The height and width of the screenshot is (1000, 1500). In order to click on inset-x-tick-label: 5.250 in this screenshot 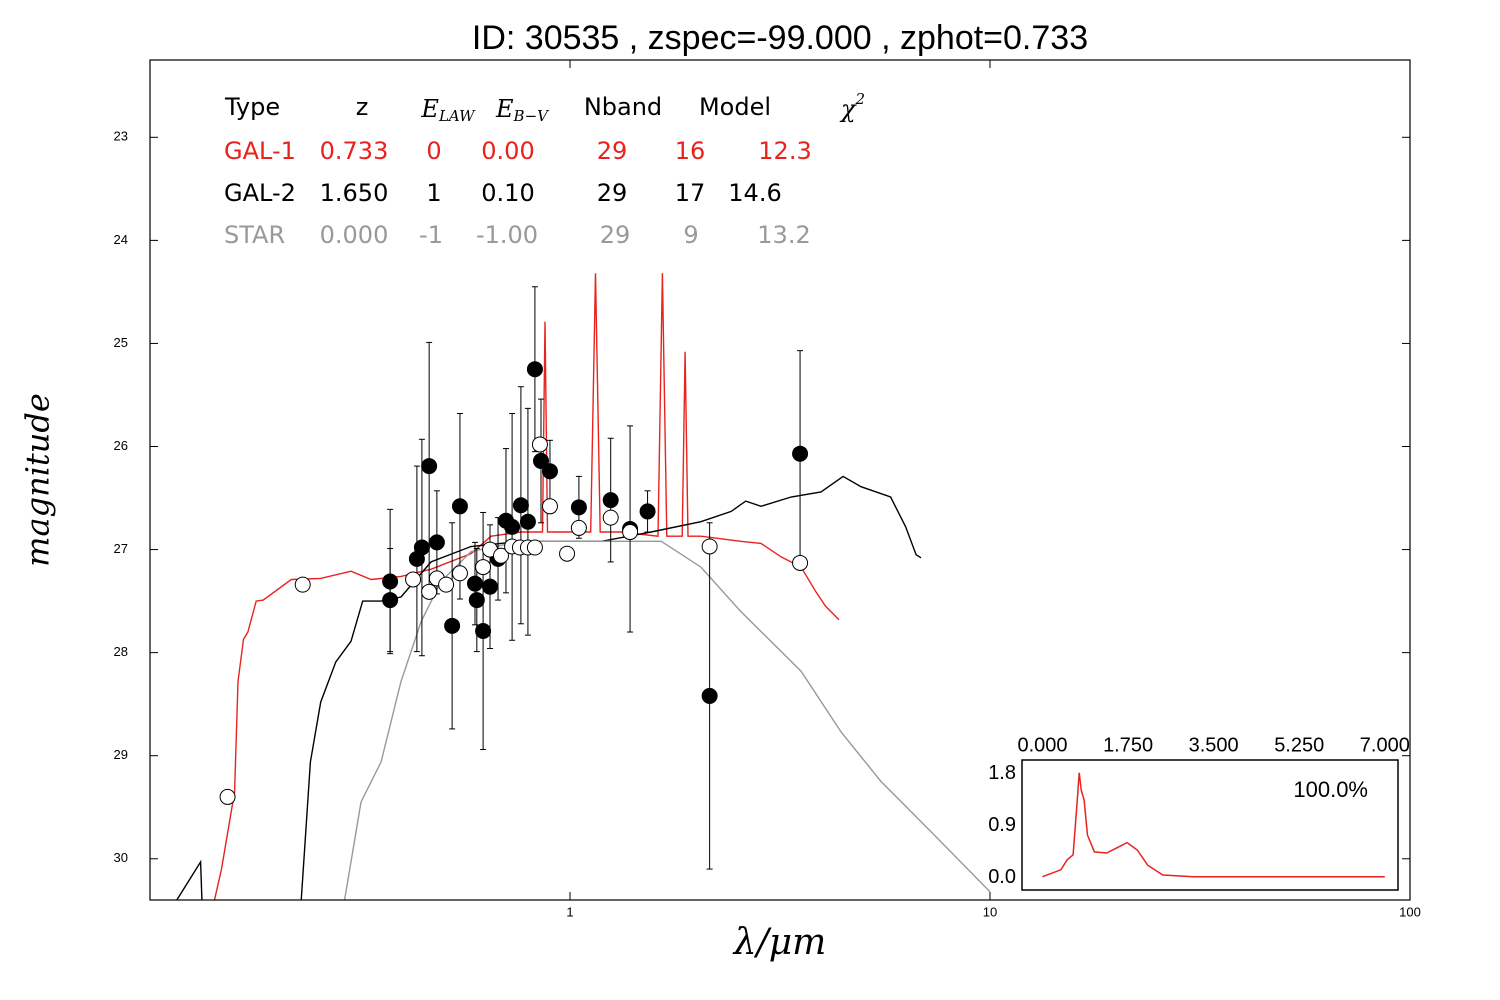, I will do `click(1299, 745)`.